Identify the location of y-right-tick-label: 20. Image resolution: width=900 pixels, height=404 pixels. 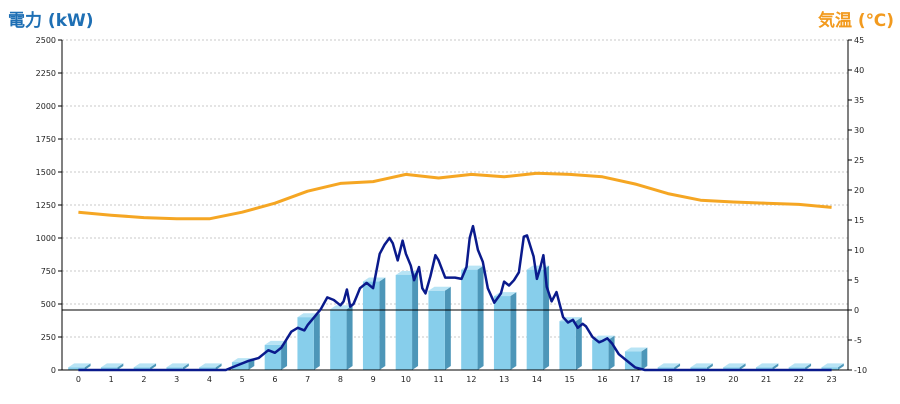
(859, 190).